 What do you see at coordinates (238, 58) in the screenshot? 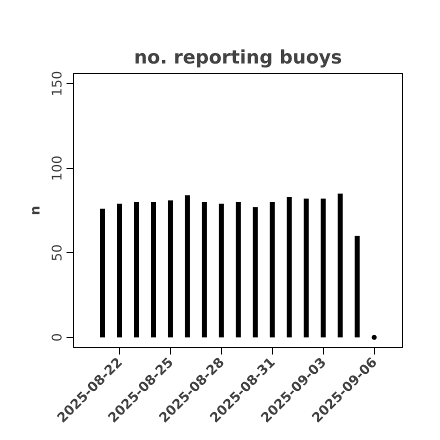
I see `chart-title: no. reporting buoys` at bounding box center [238, 58].